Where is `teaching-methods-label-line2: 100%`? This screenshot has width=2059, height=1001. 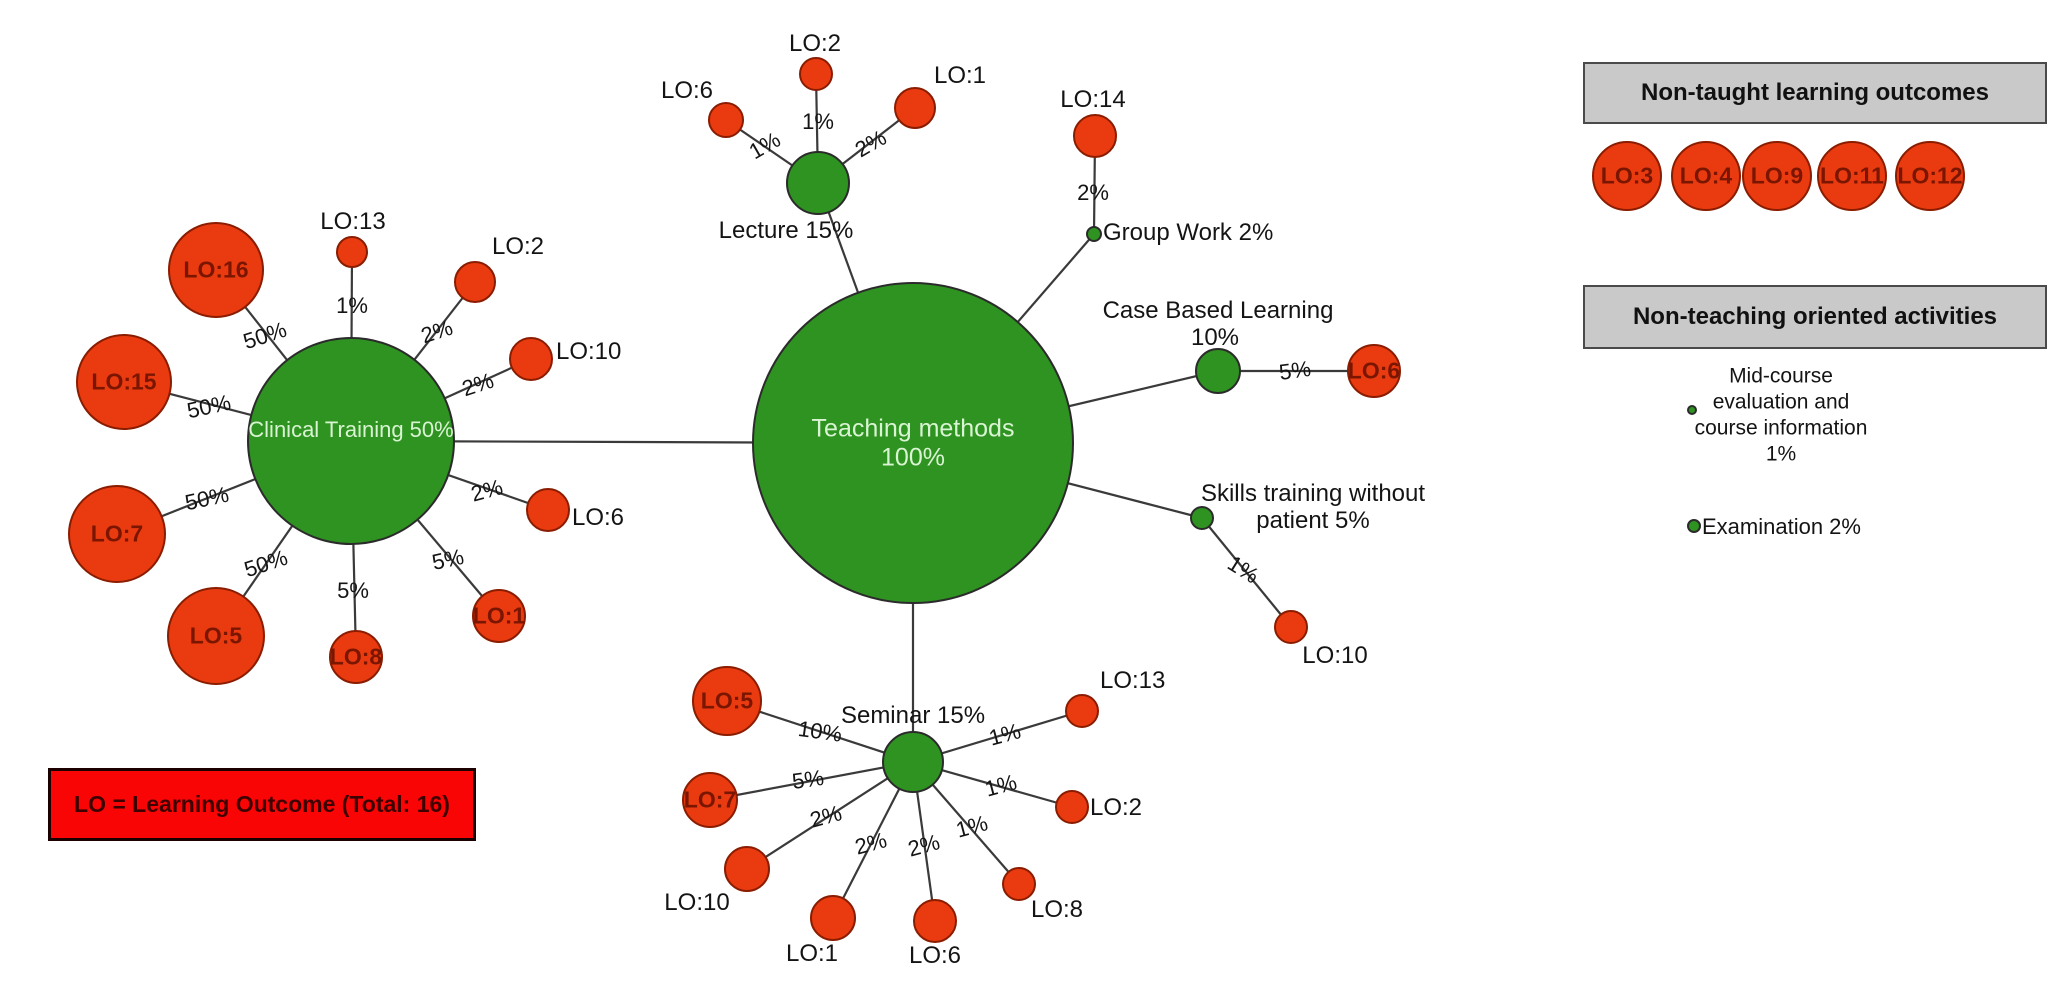 teaching-methods-label-line2: 100% is located at coordinates (913, 457).